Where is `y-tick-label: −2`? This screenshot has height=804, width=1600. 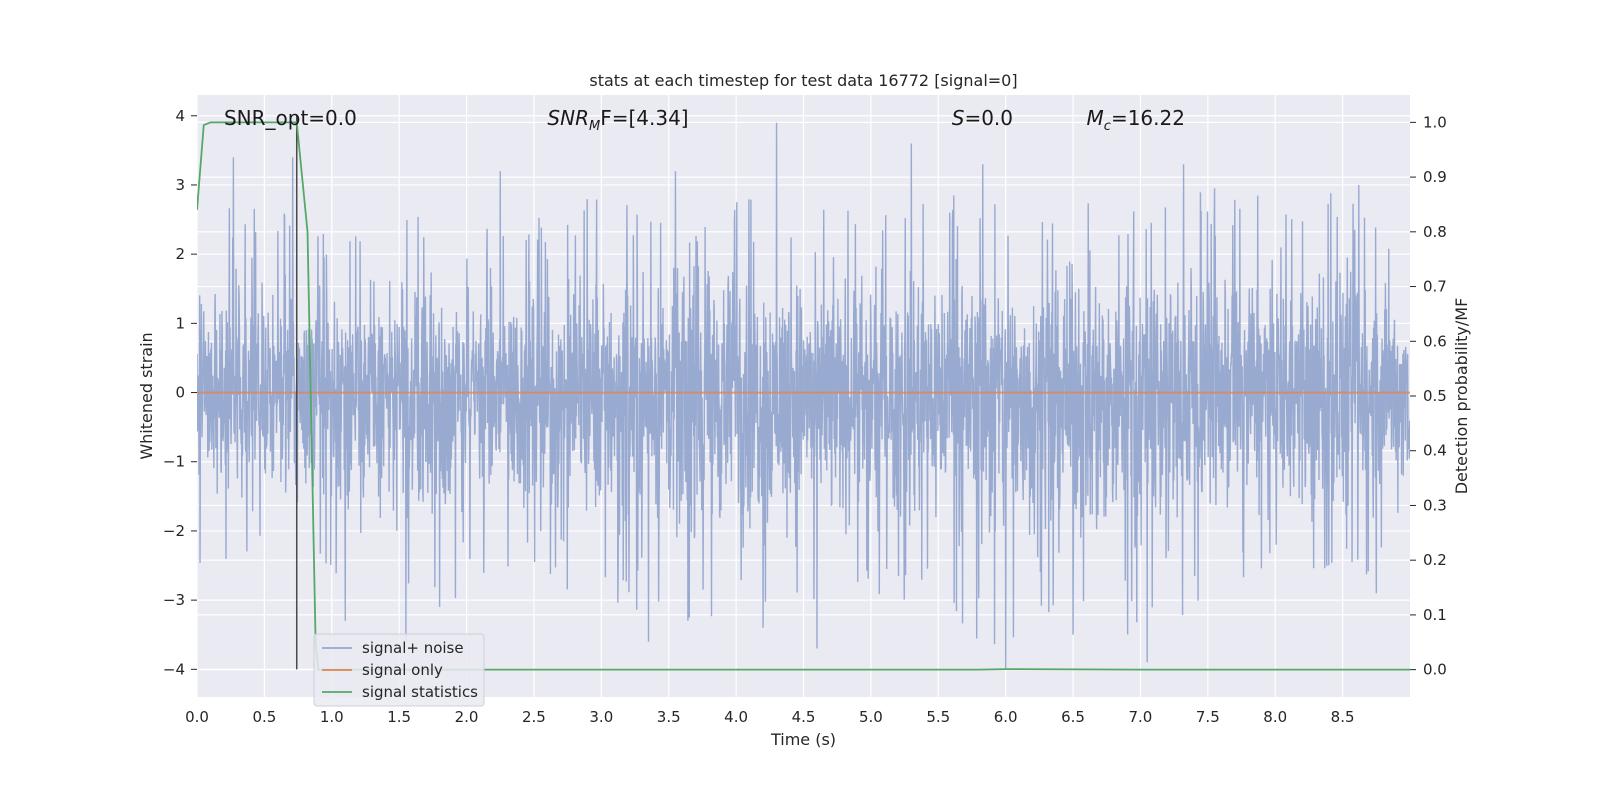
y-tick-label: −2 is located at coordinates (174, 531).